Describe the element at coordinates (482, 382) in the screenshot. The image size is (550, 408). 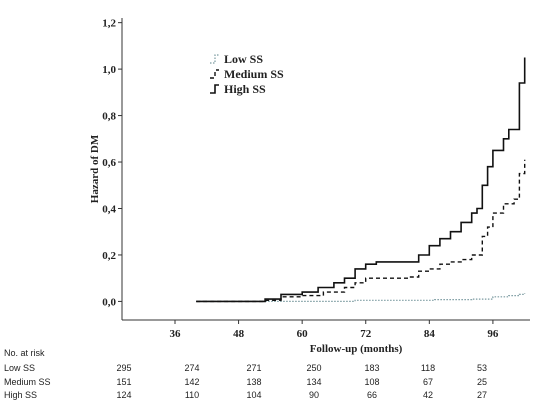
I see `risk-cell: 25` at that location.